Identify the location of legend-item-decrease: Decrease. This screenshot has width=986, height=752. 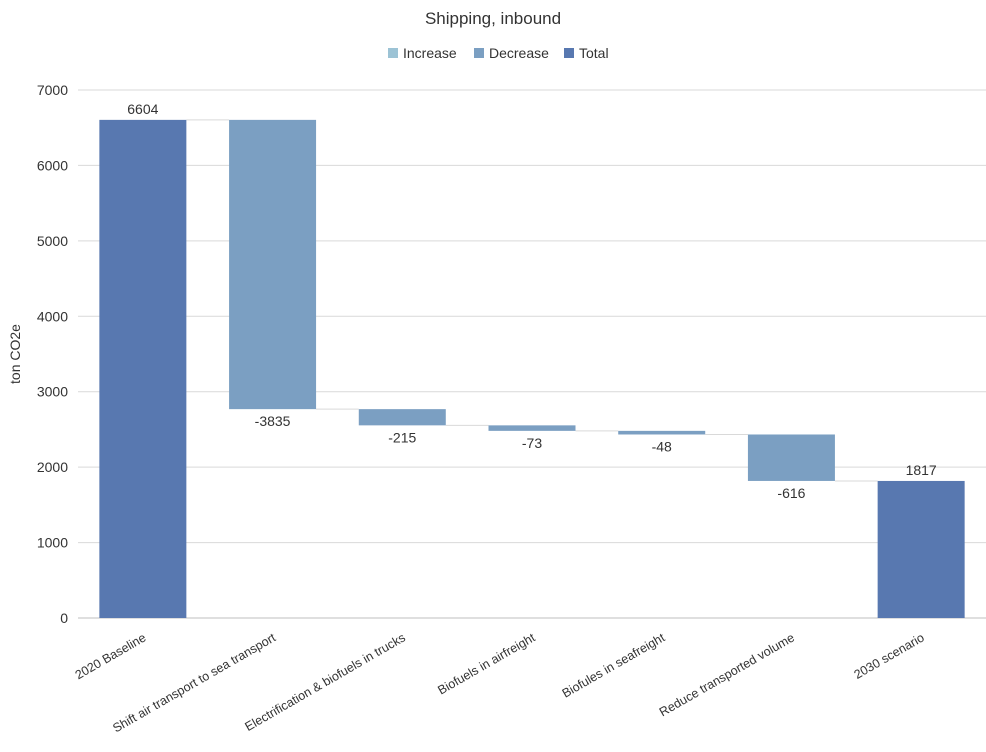
(511, 53).